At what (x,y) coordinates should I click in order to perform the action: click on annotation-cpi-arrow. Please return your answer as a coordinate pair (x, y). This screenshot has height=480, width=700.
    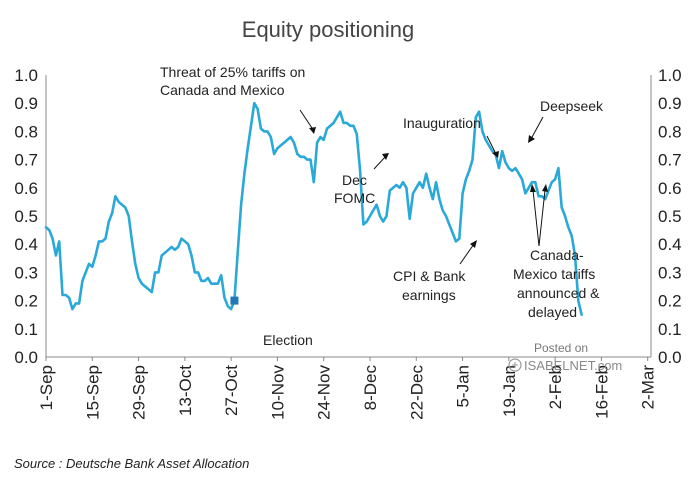
    Looking at the image, I should click on (467, 254).